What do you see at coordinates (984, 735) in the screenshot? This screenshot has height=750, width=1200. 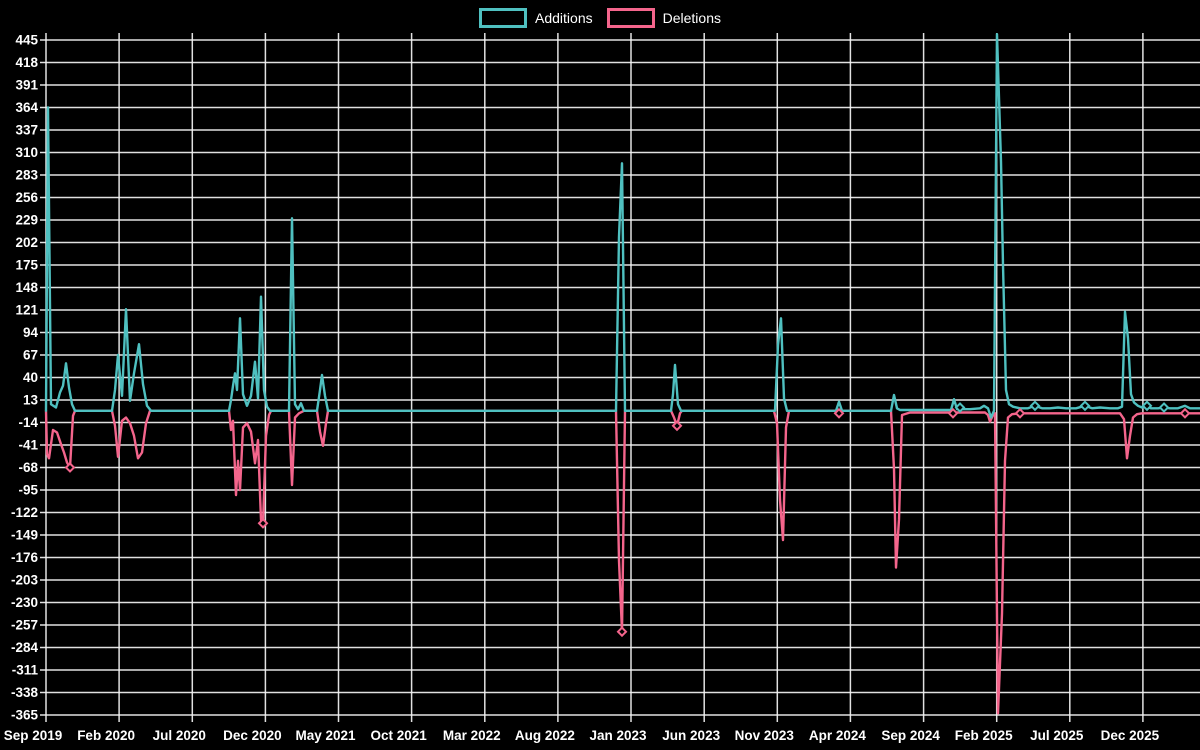 I see `x-tick-label: Feb 2025` at bounding box center [984, 735].